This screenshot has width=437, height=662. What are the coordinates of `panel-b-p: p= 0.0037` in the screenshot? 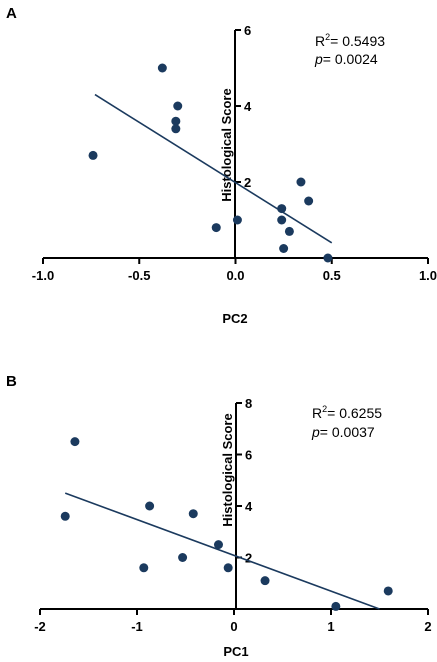 It's located at (343, 432).